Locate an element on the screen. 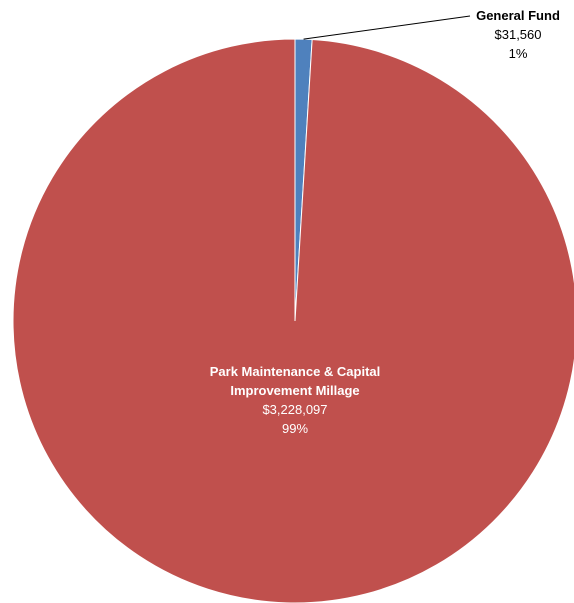 Image resolution: width=574 pixels, height=603 pixels. data-label-park-maintenance-name-1: Park Maintenance & Capital is located at coordinates (295, 371).